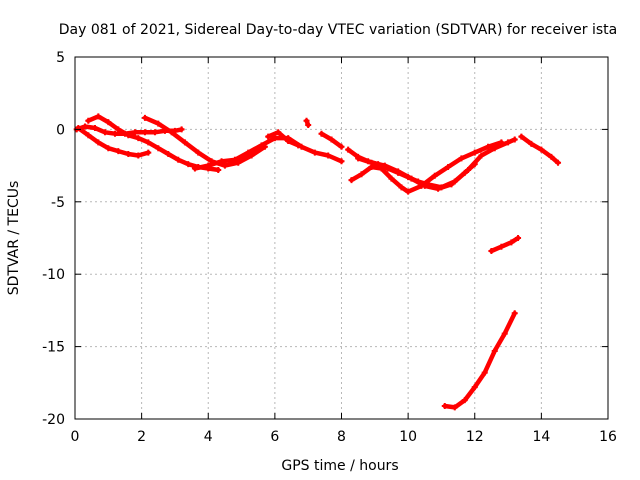 The image size is (640, 480). What do you see at coordinates (53, 348) in the screenshot?
I see `y-tick-label: -15` at bounding box center [53, 348].